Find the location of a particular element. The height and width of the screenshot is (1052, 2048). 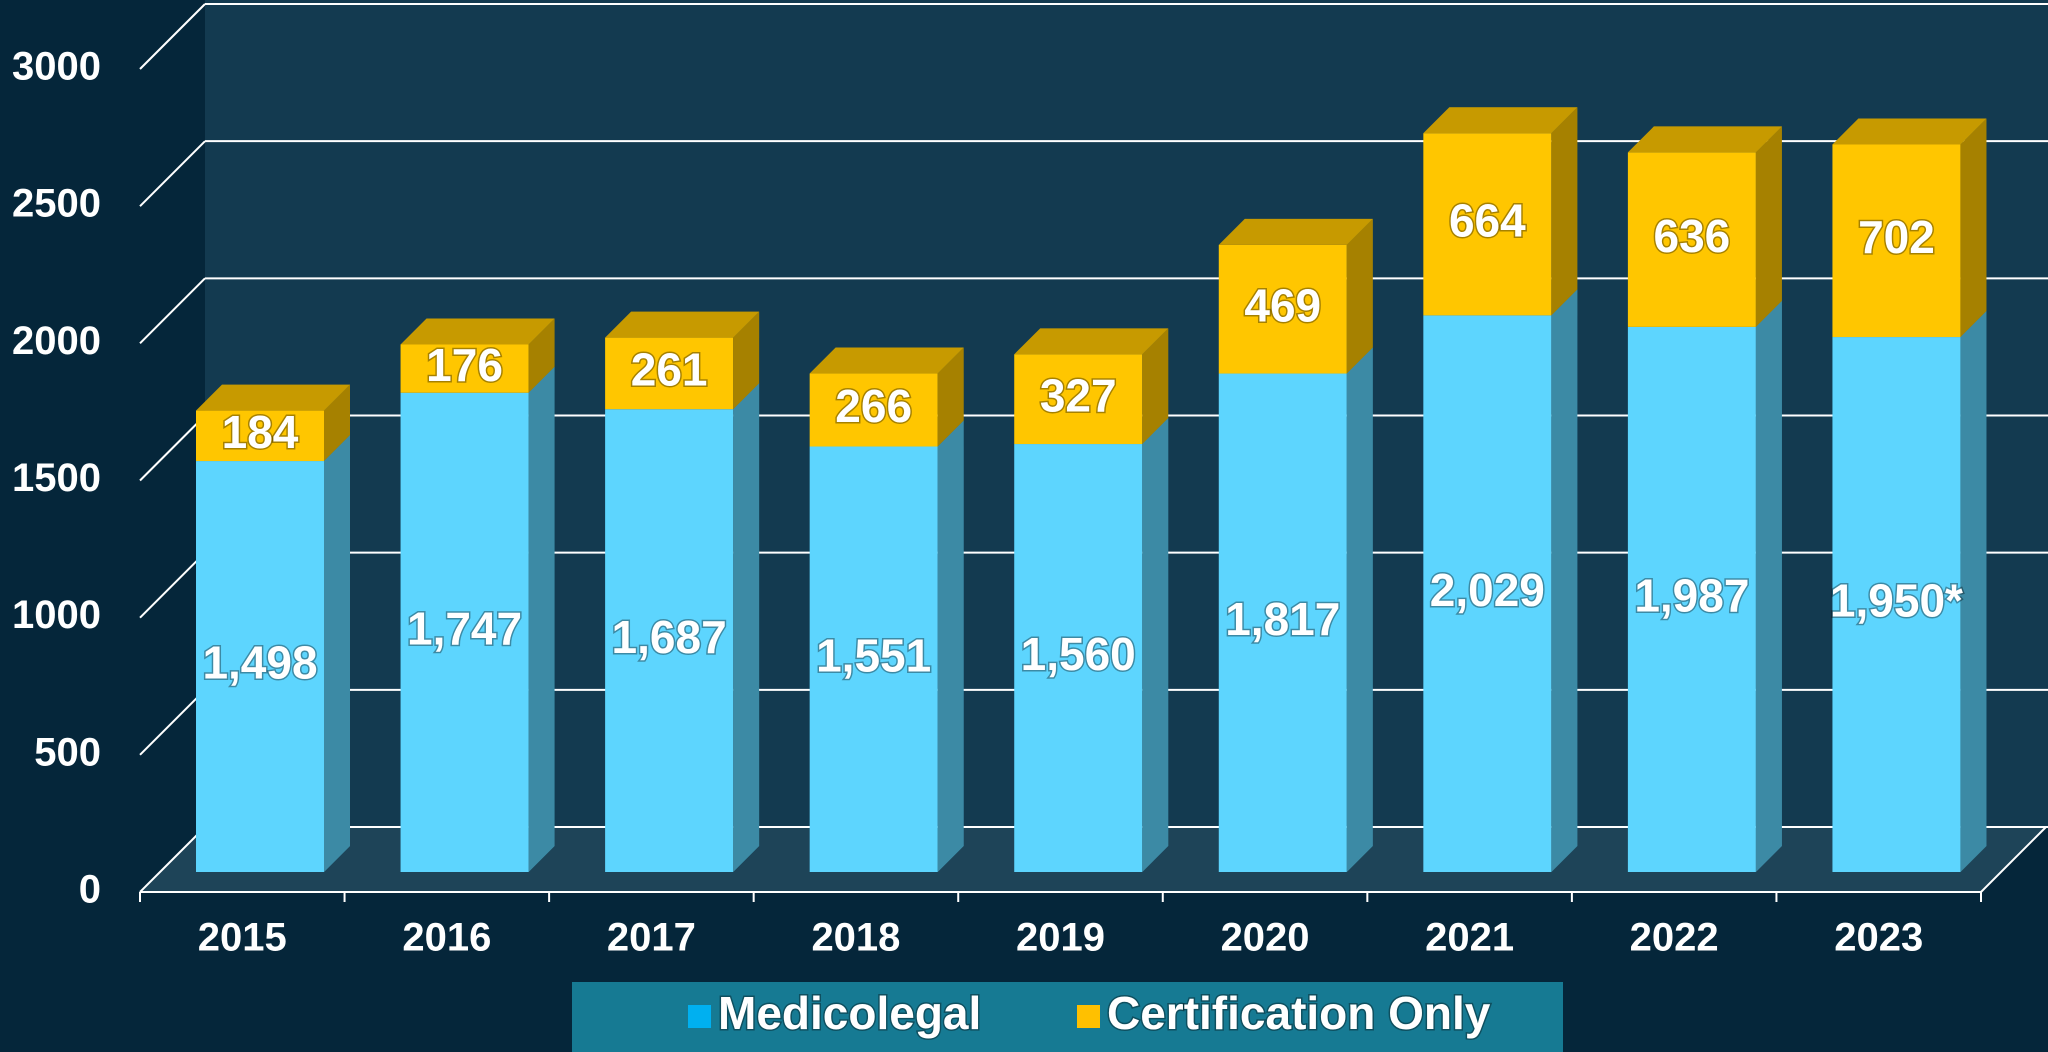

data-label: 636 is located at coordinates (1692, 236).